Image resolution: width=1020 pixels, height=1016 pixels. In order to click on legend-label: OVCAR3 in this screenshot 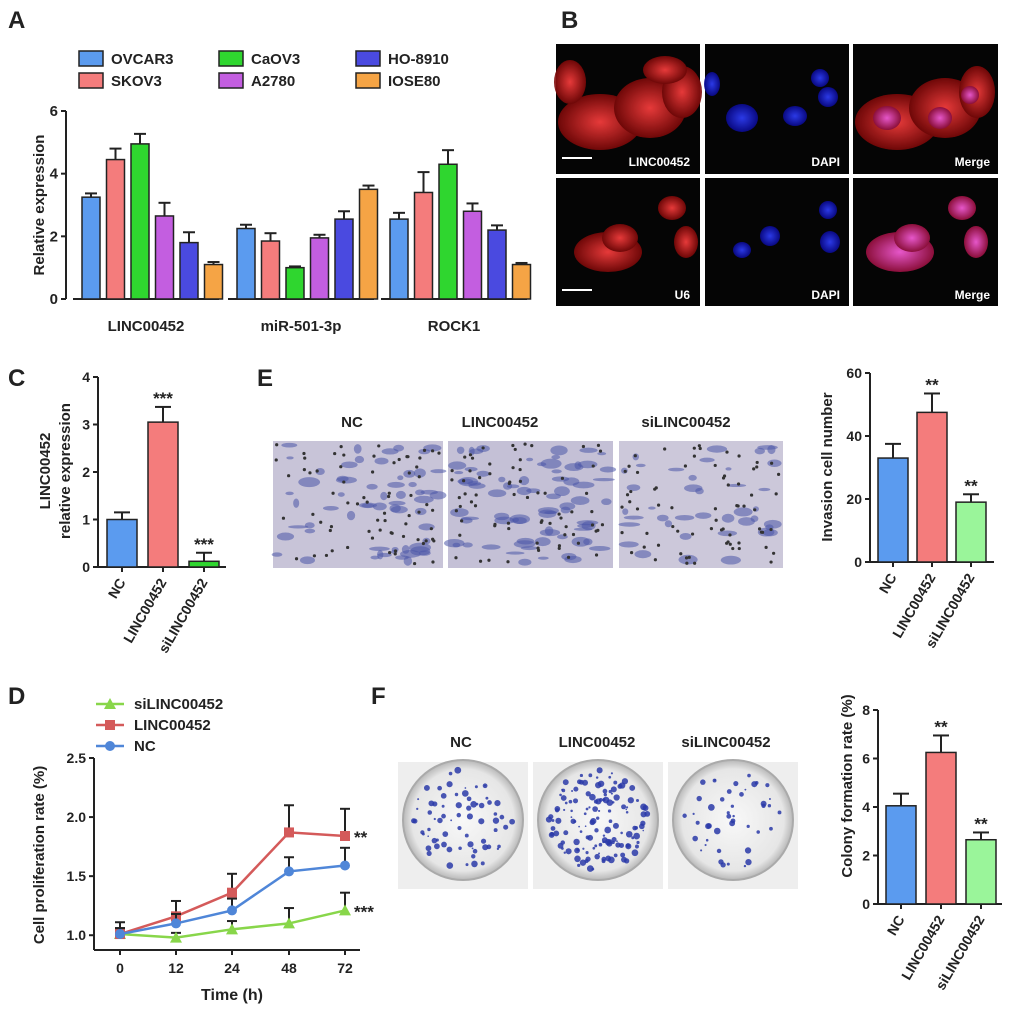, I will do `click(142, 59)`.